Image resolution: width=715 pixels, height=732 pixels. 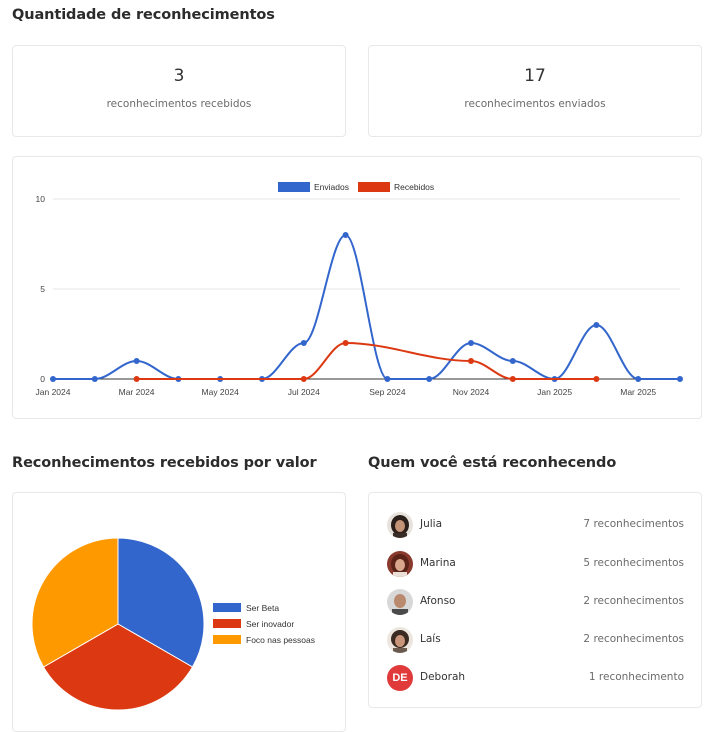 I want to click on y-tick-label: 0, so click(x=42, y=379).